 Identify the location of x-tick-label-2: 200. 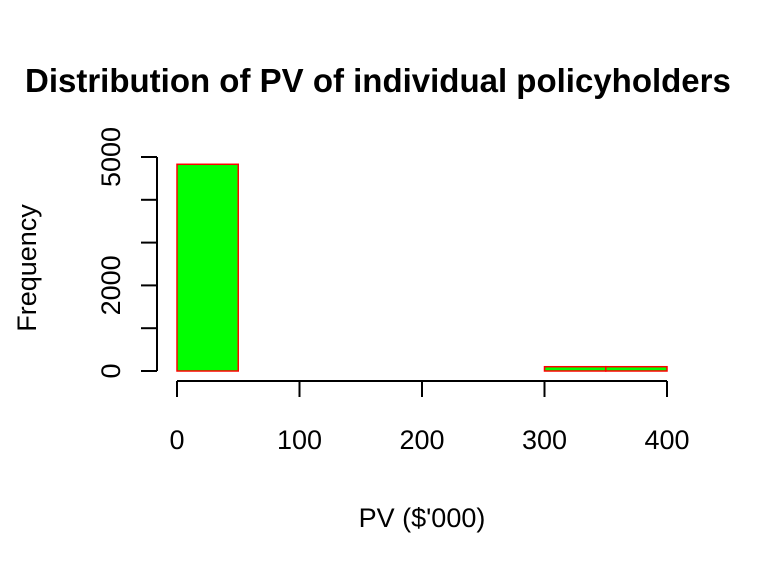
(421, 440).